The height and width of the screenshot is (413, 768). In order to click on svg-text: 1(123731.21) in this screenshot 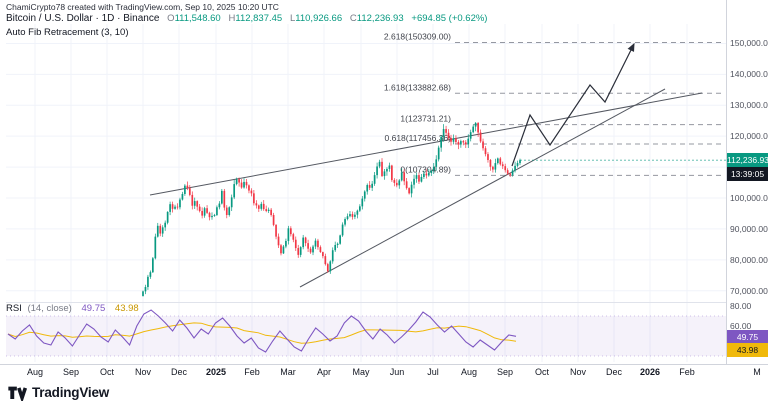, I will do `click(425, 119)`.